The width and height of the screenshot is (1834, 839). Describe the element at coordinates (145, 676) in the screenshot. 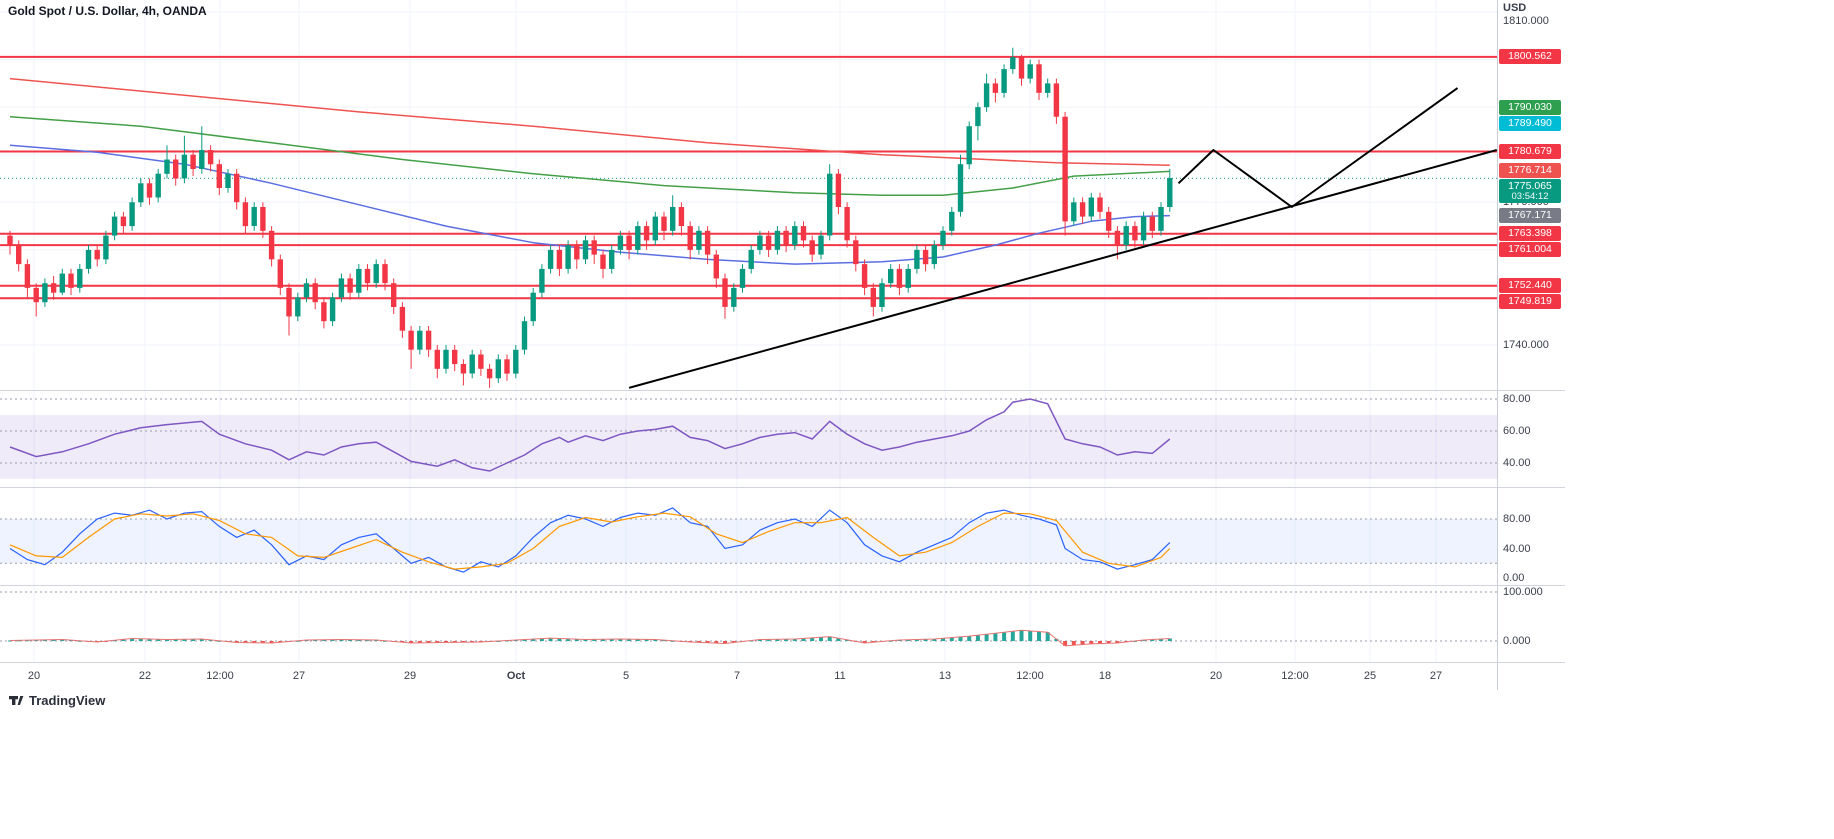

I see `time-label: 22` at that location.